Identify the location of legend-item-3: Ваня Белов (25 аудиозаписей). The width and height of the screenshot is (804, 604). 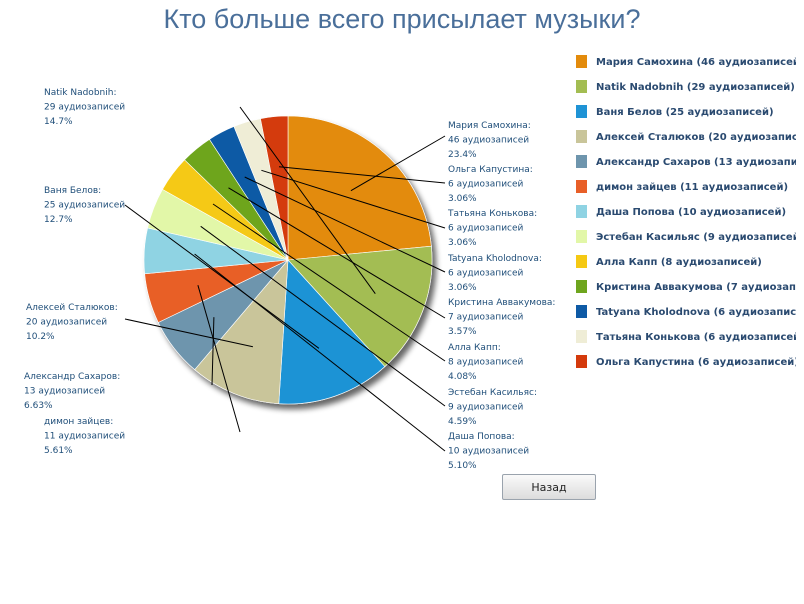
(685, 112).